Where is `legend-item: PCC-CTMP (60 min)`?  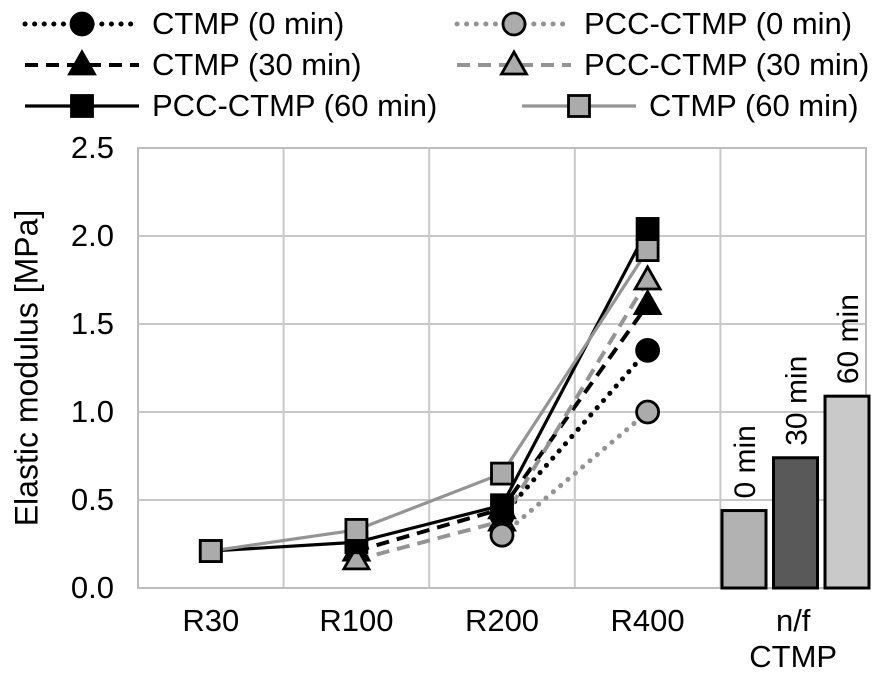 legend-item: PCC-CTMP (60 min) is located at coordinates (270, 106).